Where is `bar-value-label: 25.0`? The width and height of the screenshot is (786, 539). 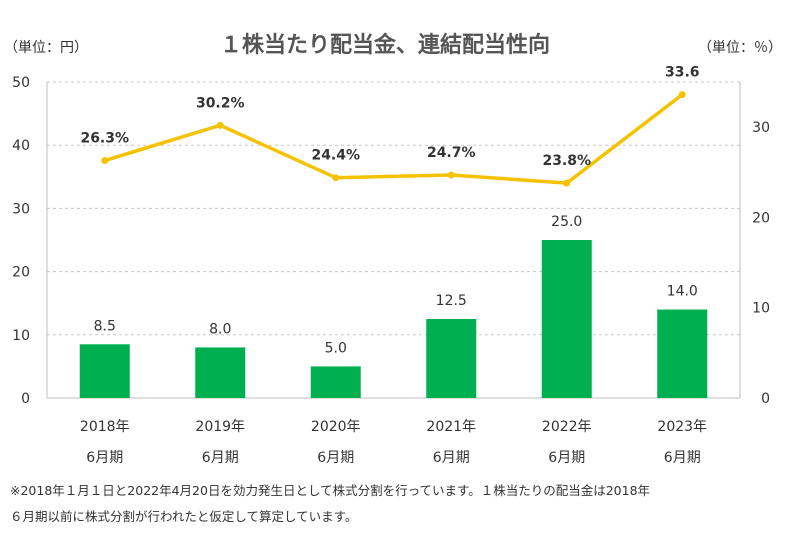
bar-value-label: 25.0 is located at coordinates (566, 222).